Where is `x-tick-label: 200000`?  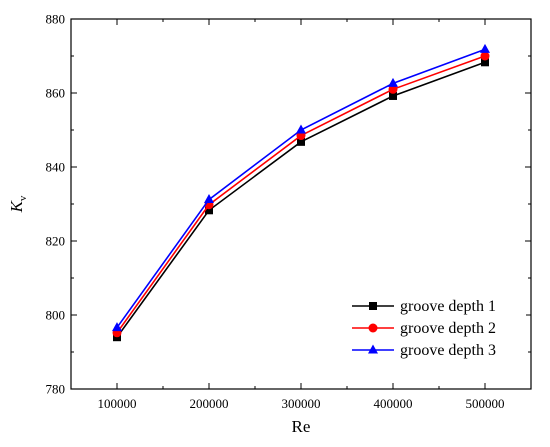
x-tick-label: 200000 is located at coordinates (209, 403).